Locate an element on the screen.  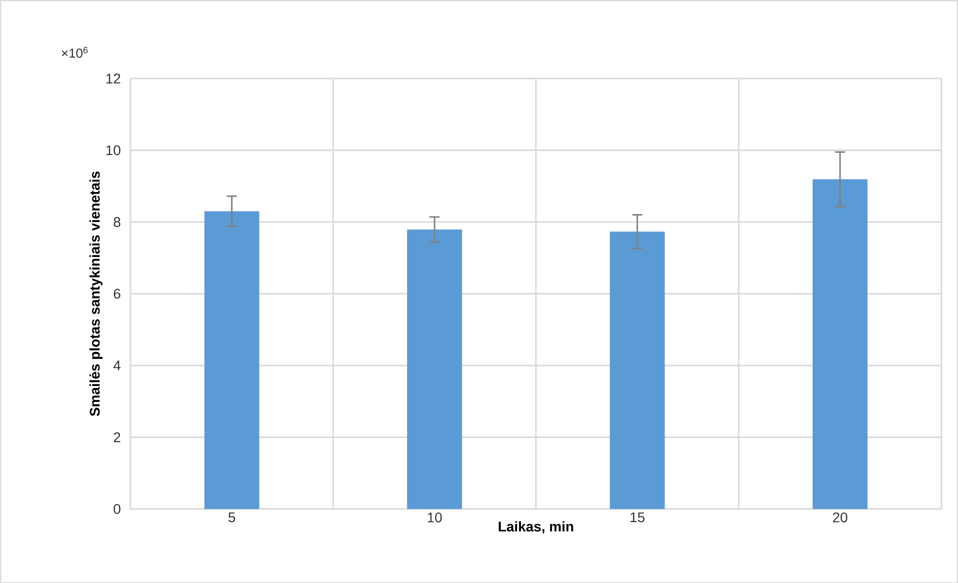
y-tick-label: 2 is located at coordinates (117, 437).